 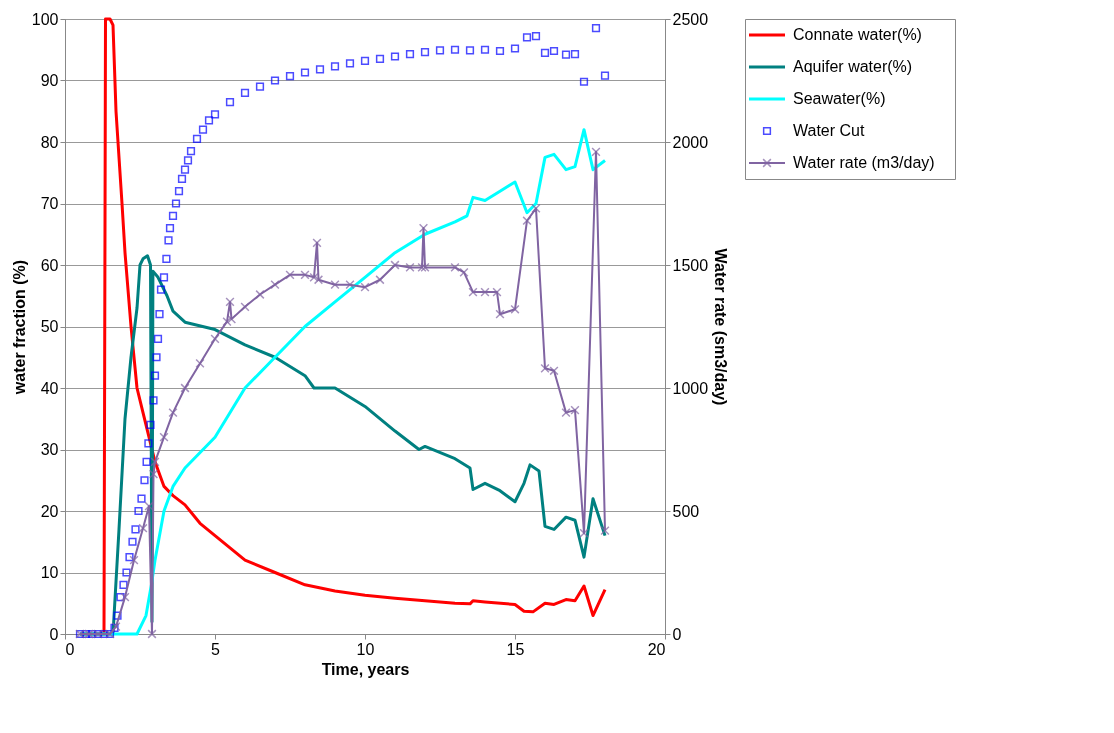 What do you see at coordinates (49, 80) in the screenshot?
I see `y-tick-label: 90` at bounding box center [49, 80].